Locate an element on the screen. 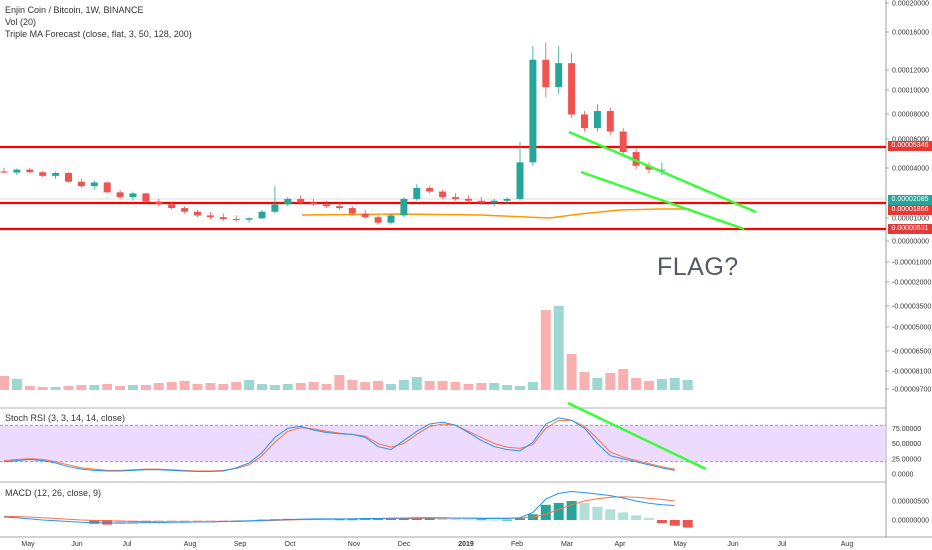 This screenshot has width=932, height=550. price-tick-label: -0.00003500 is located at coordinates (911, 307).